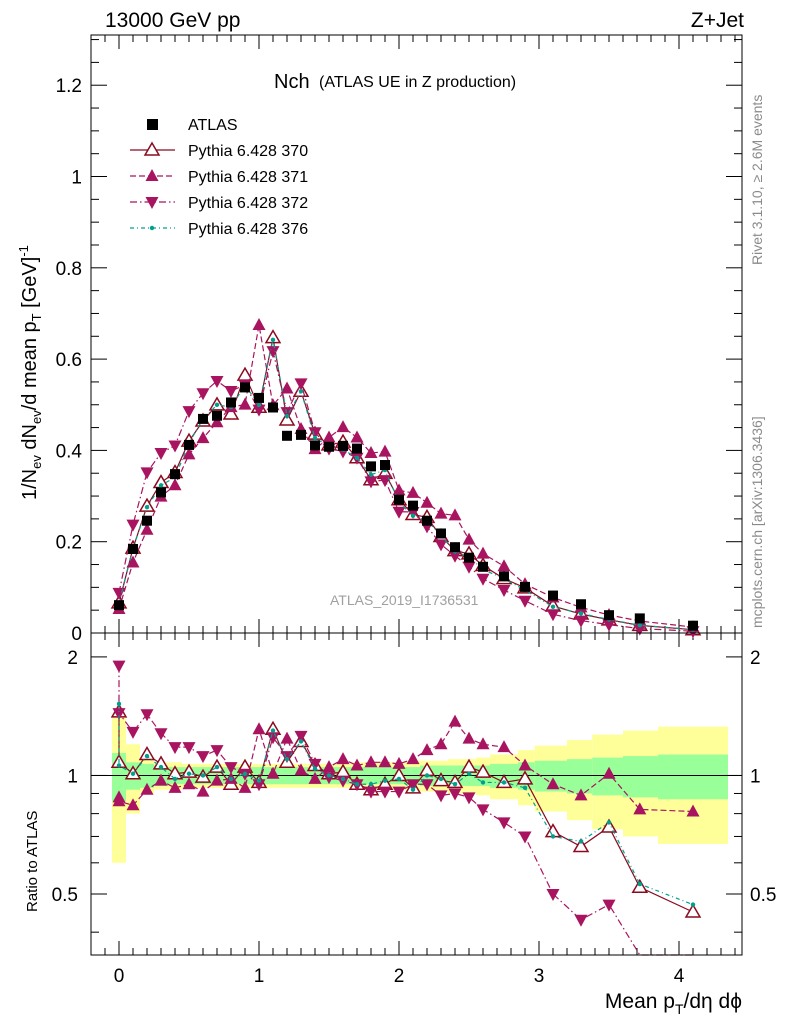 This screenshot has height=1024, width=786. I want to click on ratio-tick-label: 2, so click(72, 658).